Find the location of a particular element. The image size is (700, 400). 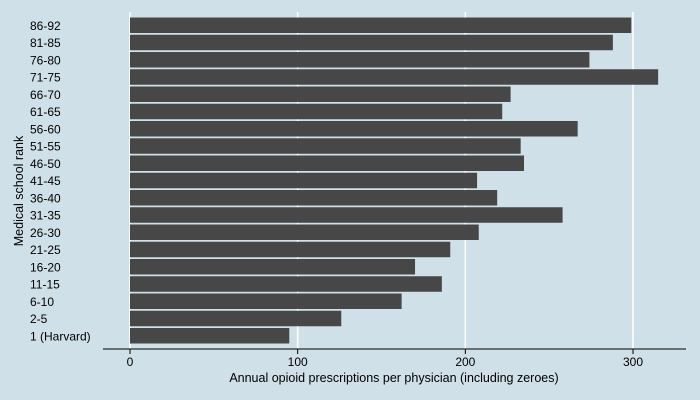

y-tick-label-8: 46-50 is located at coordinates (45, 164).